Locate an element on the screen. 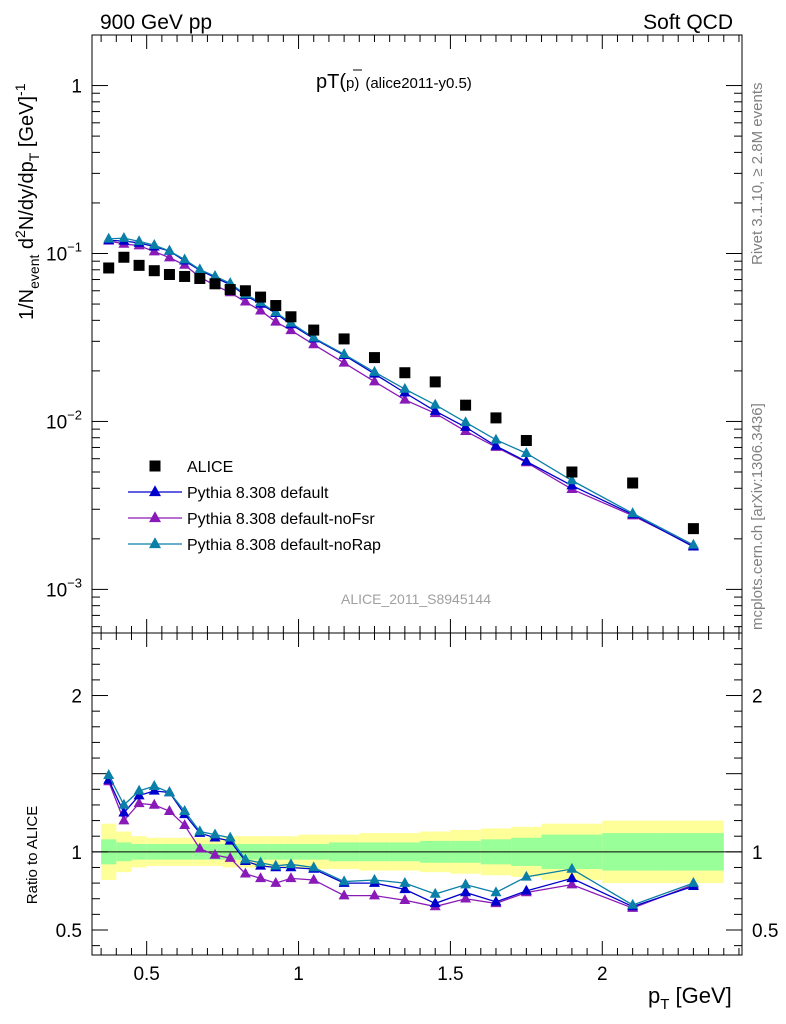  ratio-tick-label-left: 2 is located at coordinates (76, 697).